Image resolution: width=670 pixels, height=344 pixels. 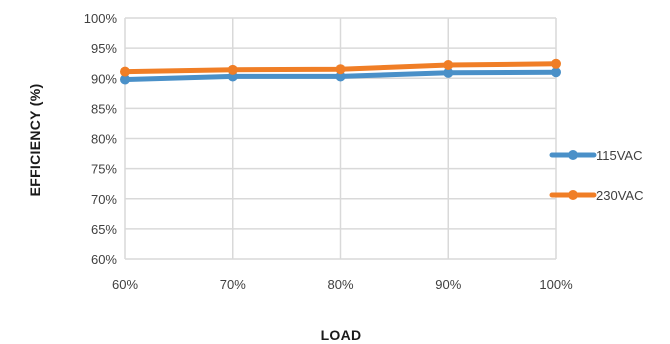 What do you see at coordinates (556, 284) in the screenshot?
I see `x-tick-label: 100%` at bounding box center [556, 284].